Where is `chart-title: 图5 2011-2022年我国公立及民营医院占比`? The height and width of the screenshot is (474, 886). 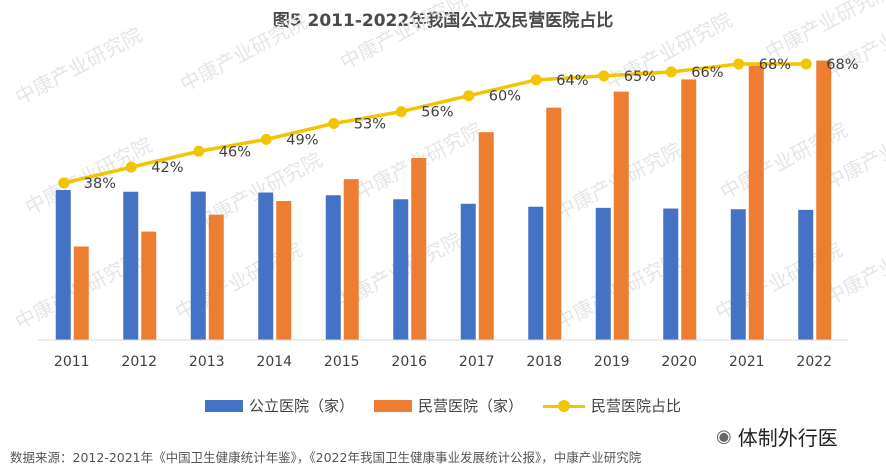
chart-title: 图5 2011-2022年我国公立及民营医院占比 is located at coordinates (443, 21).